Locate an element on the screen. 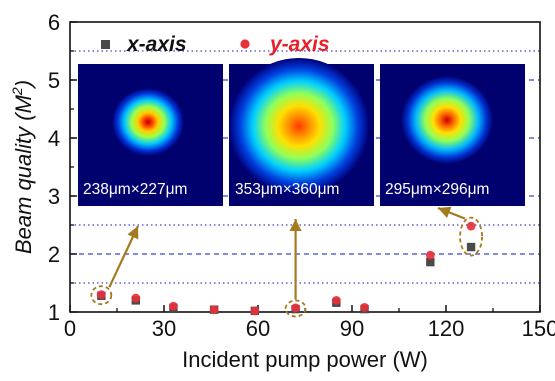  y-axis-title-close: ) is located at coordinates (23, 85).